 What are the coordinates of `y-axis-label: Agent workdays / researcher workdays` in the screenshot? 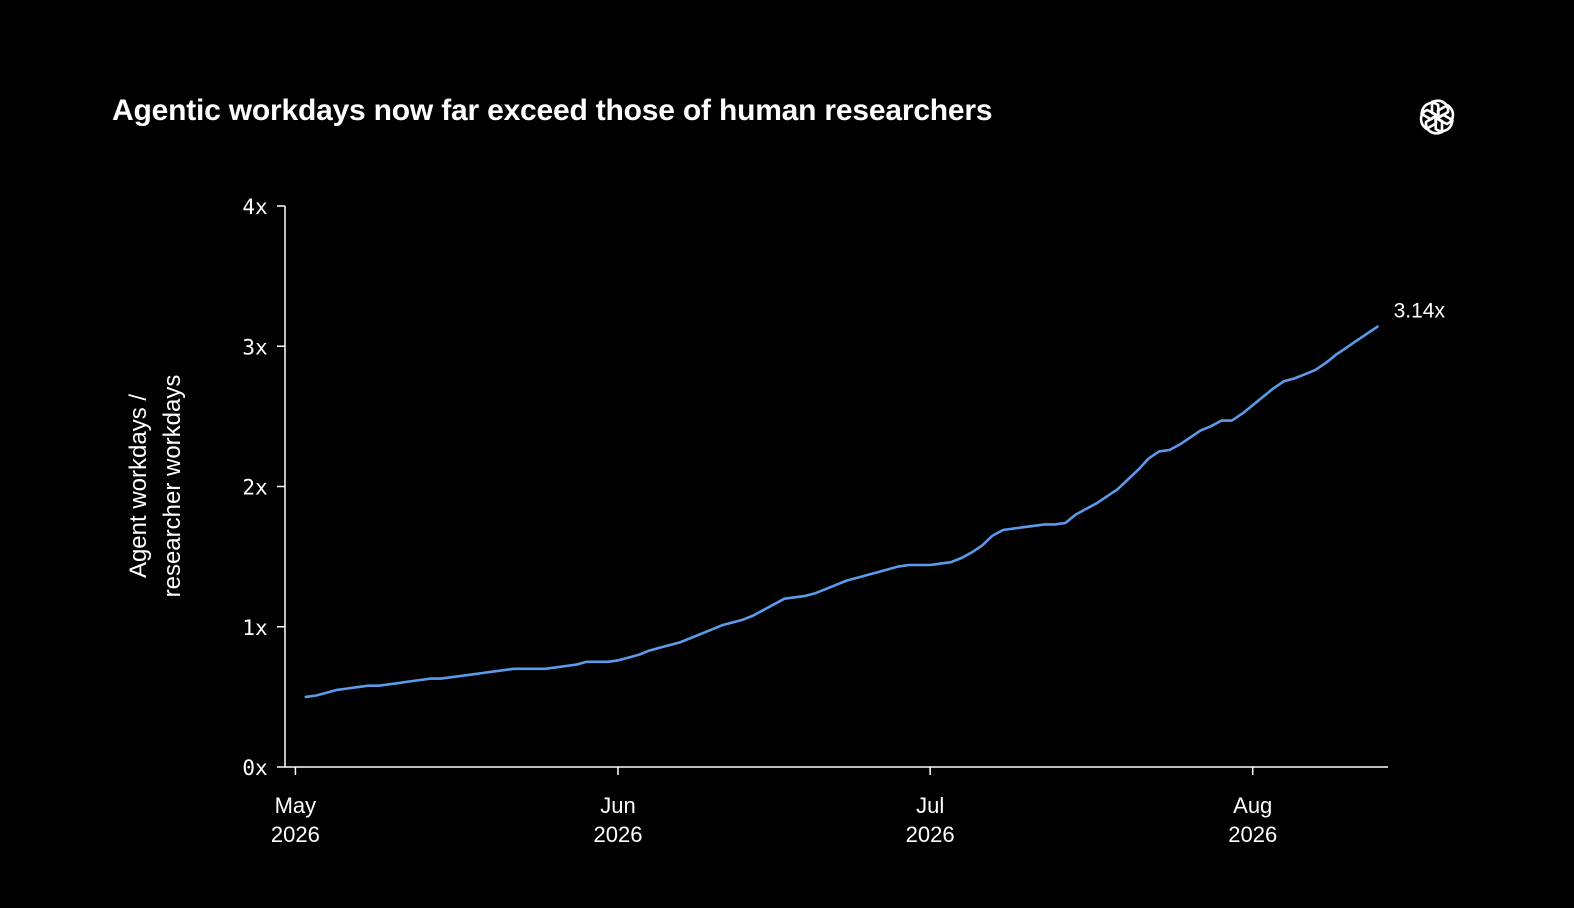 It's located at (155, 486).